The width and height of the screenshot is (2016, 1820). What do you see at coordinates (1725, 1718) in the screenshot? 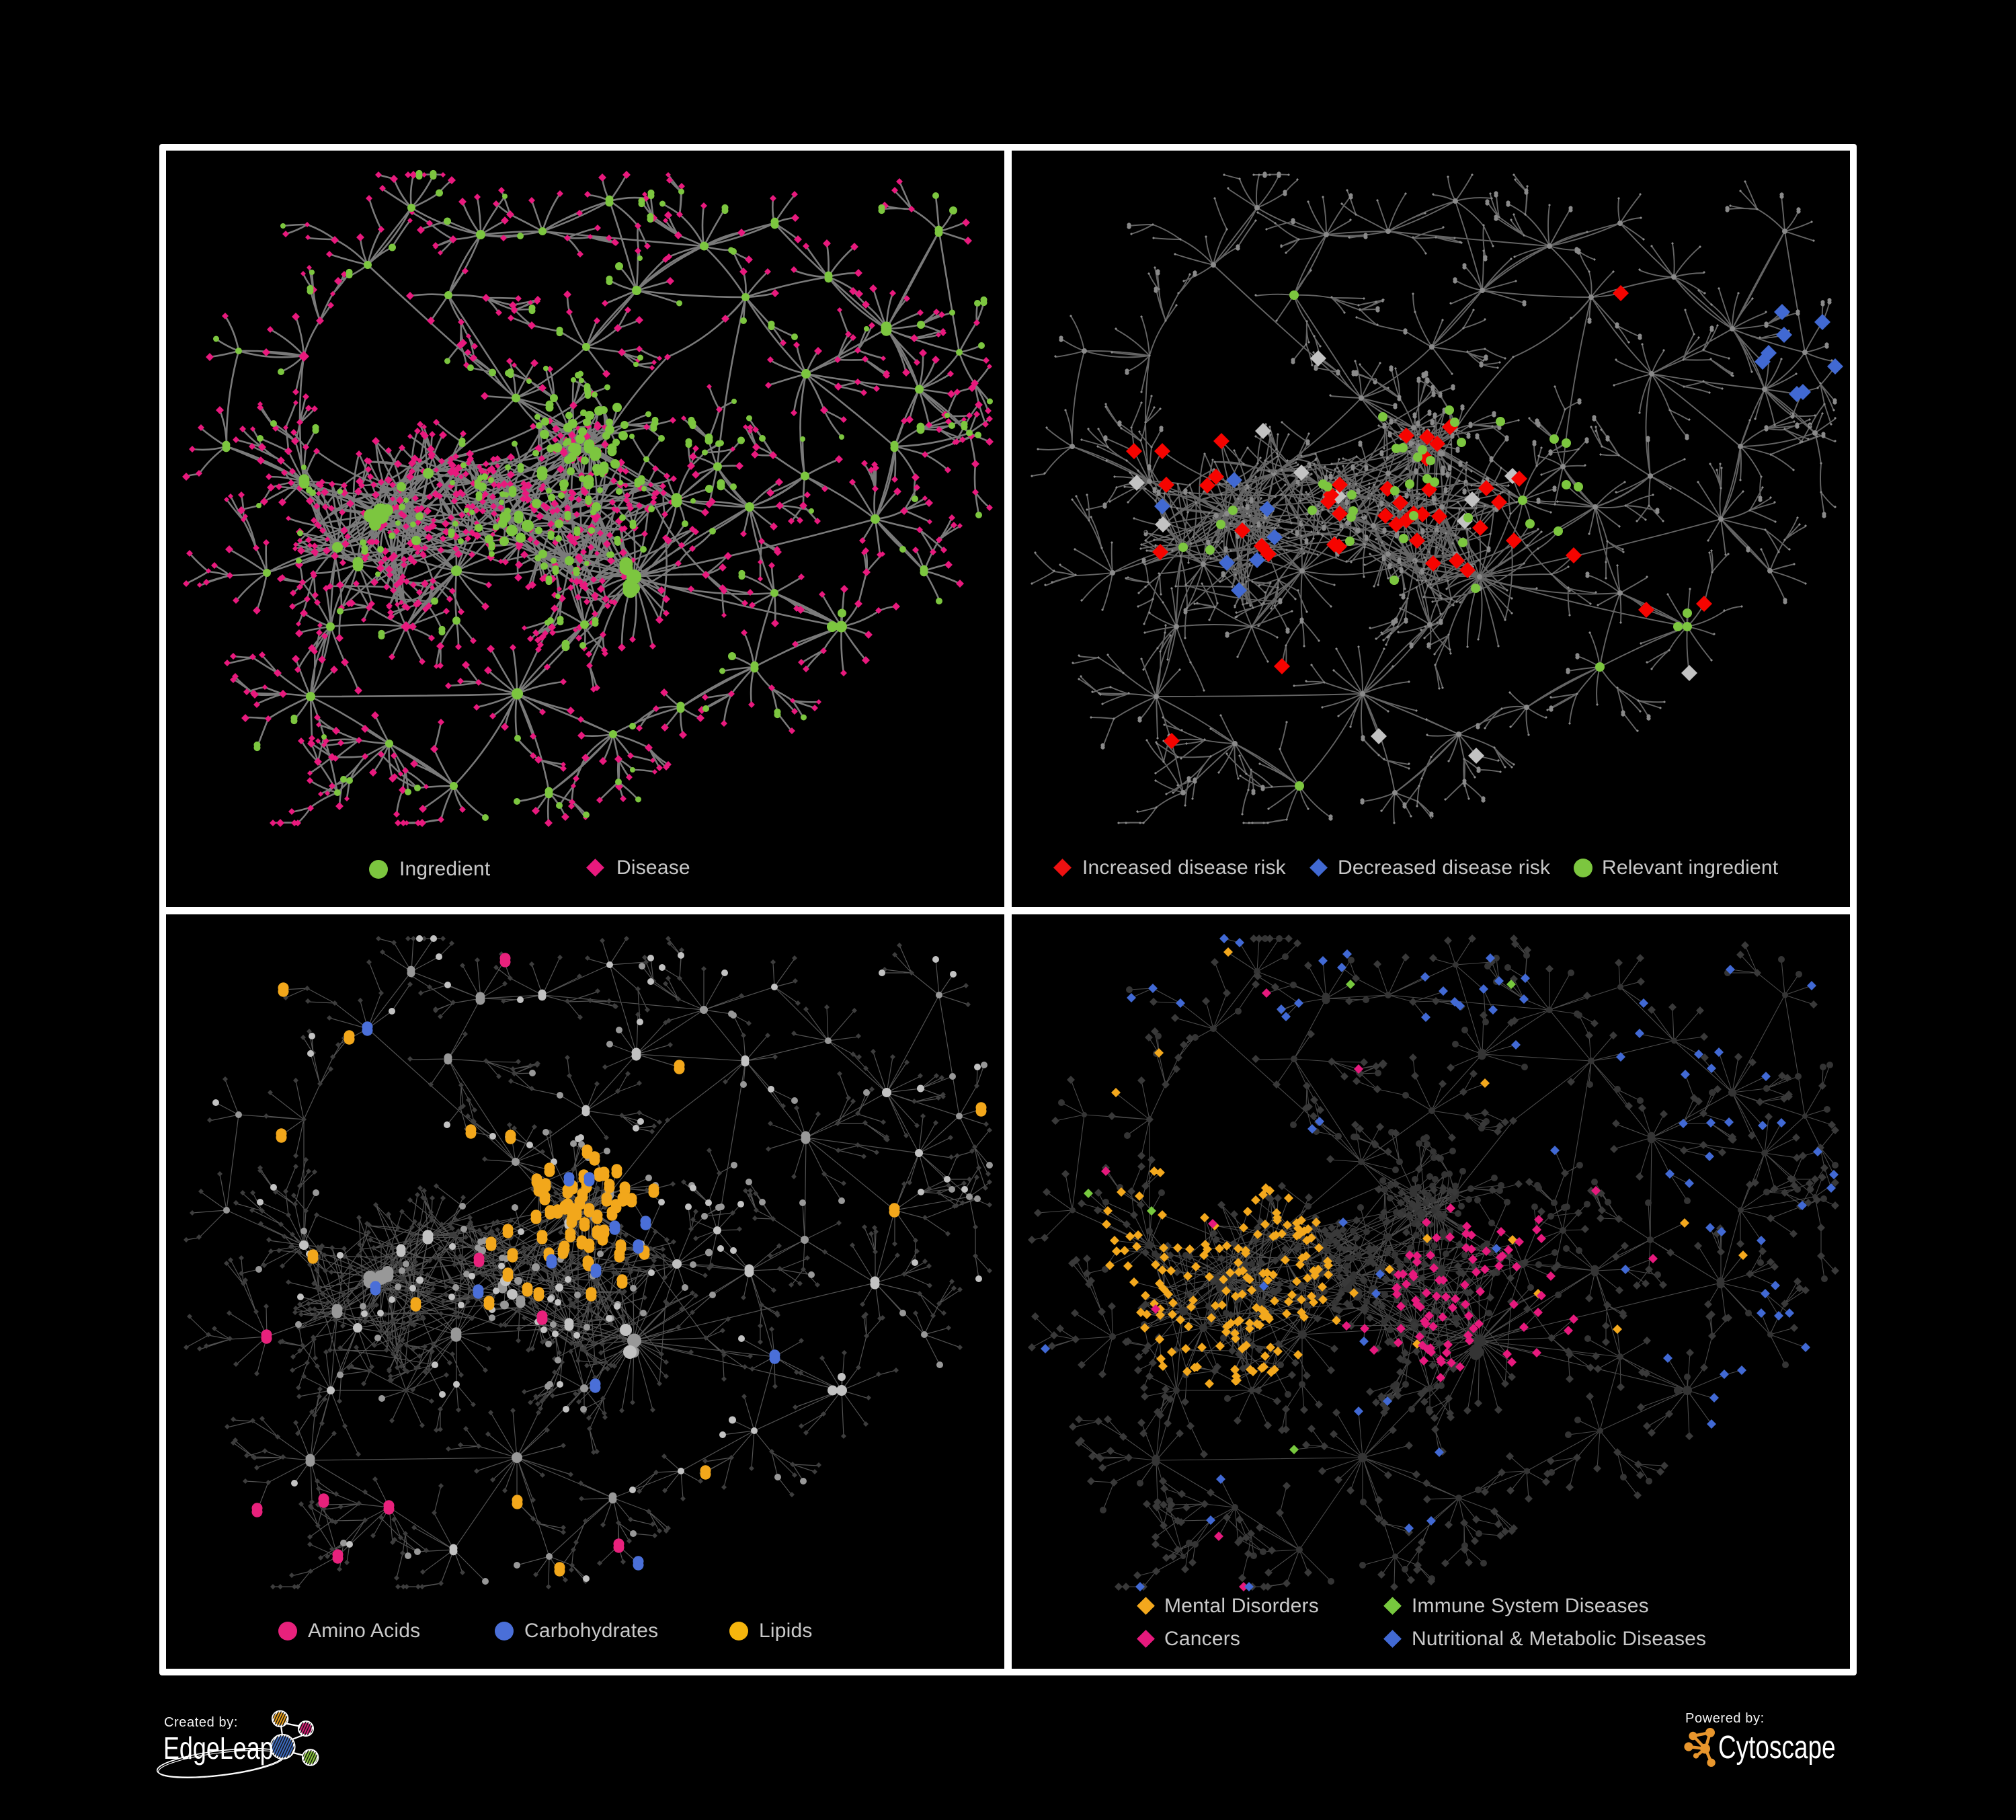
I see `svg-text: Powered by:` at bounding box center [1725, 1718].